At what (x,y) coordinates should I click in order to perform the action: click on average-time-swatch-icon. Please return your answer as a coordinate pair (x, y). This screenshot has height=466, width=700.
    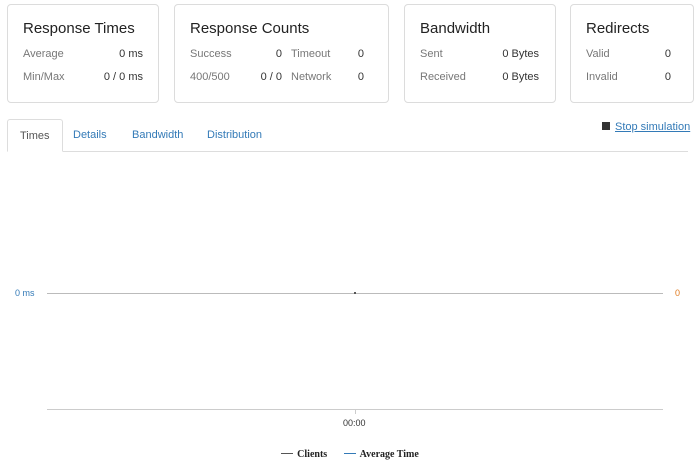
    Looking at the image, I should click on (349, 453).